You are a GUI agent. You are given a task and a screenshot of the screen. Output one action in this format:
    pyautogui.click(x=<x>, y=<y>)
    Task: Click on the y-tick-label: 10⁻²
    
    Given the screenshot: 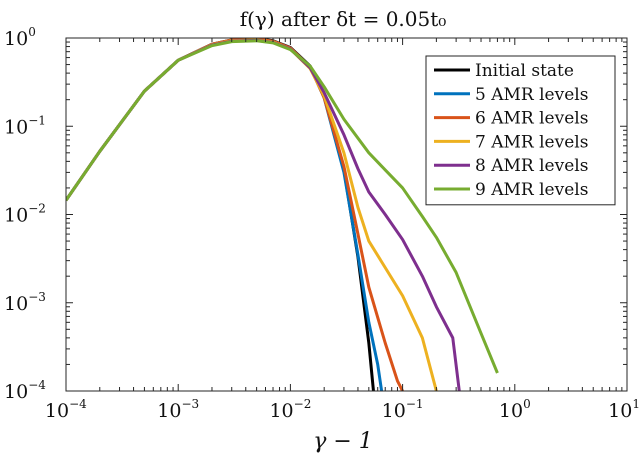 What is the action you would take?
    pyautogui.click(x=25, y=214)
    